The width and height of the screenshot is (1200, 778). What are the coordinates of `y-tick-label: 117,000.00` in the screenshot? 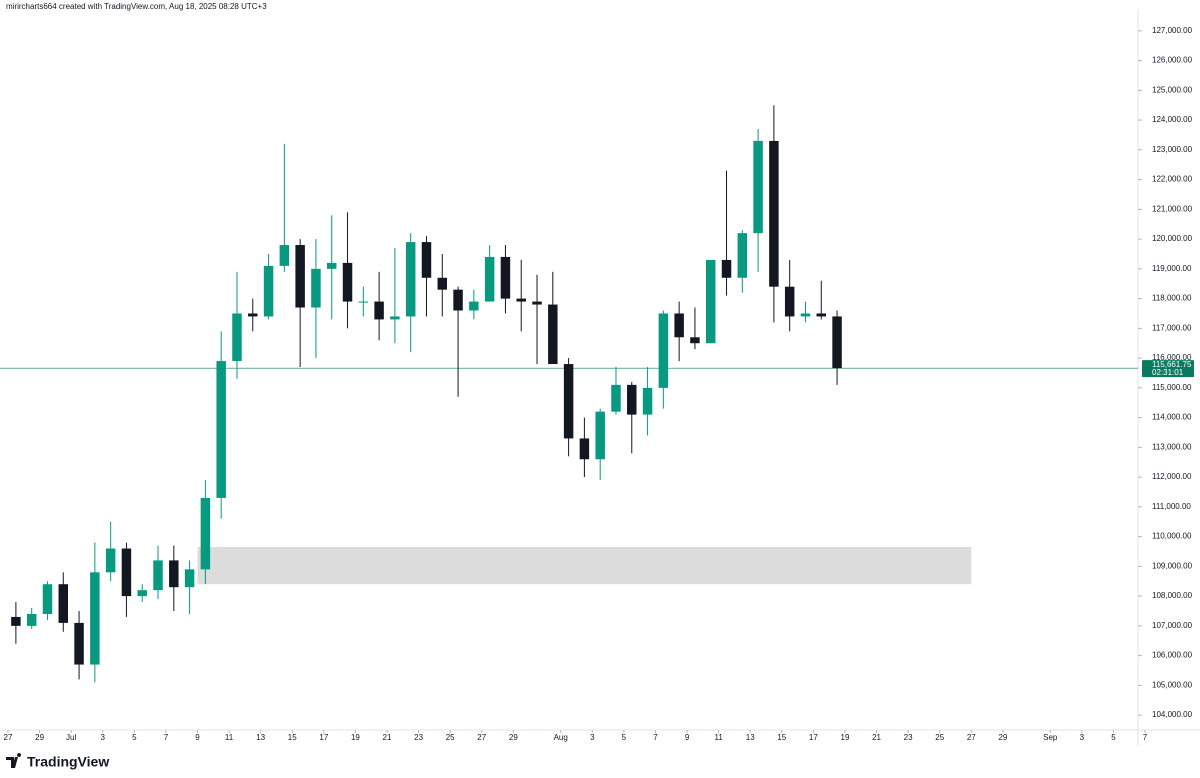 It's located at (1172, 327).